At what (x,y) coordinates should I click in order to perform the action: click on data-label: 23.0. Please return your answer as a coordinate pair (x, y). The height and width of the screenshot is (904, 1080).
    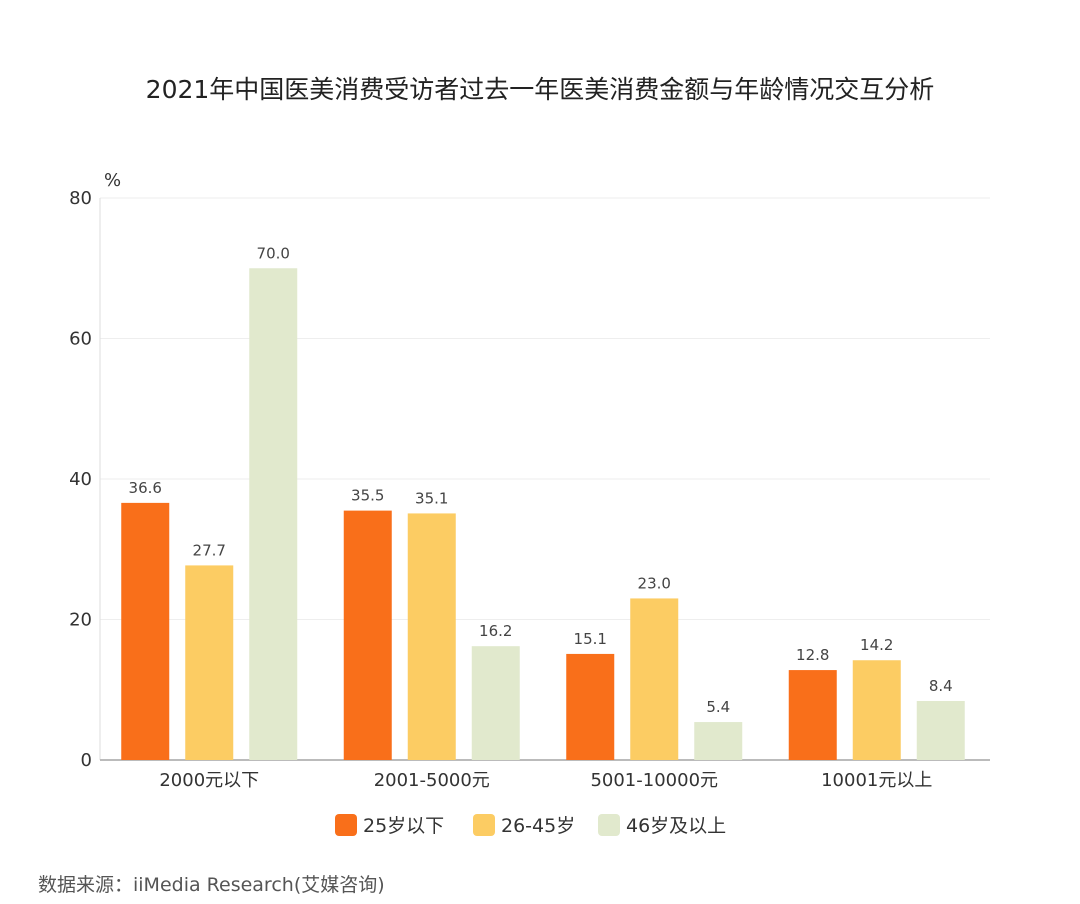
    Looking at the image, I should click on (654, 583).